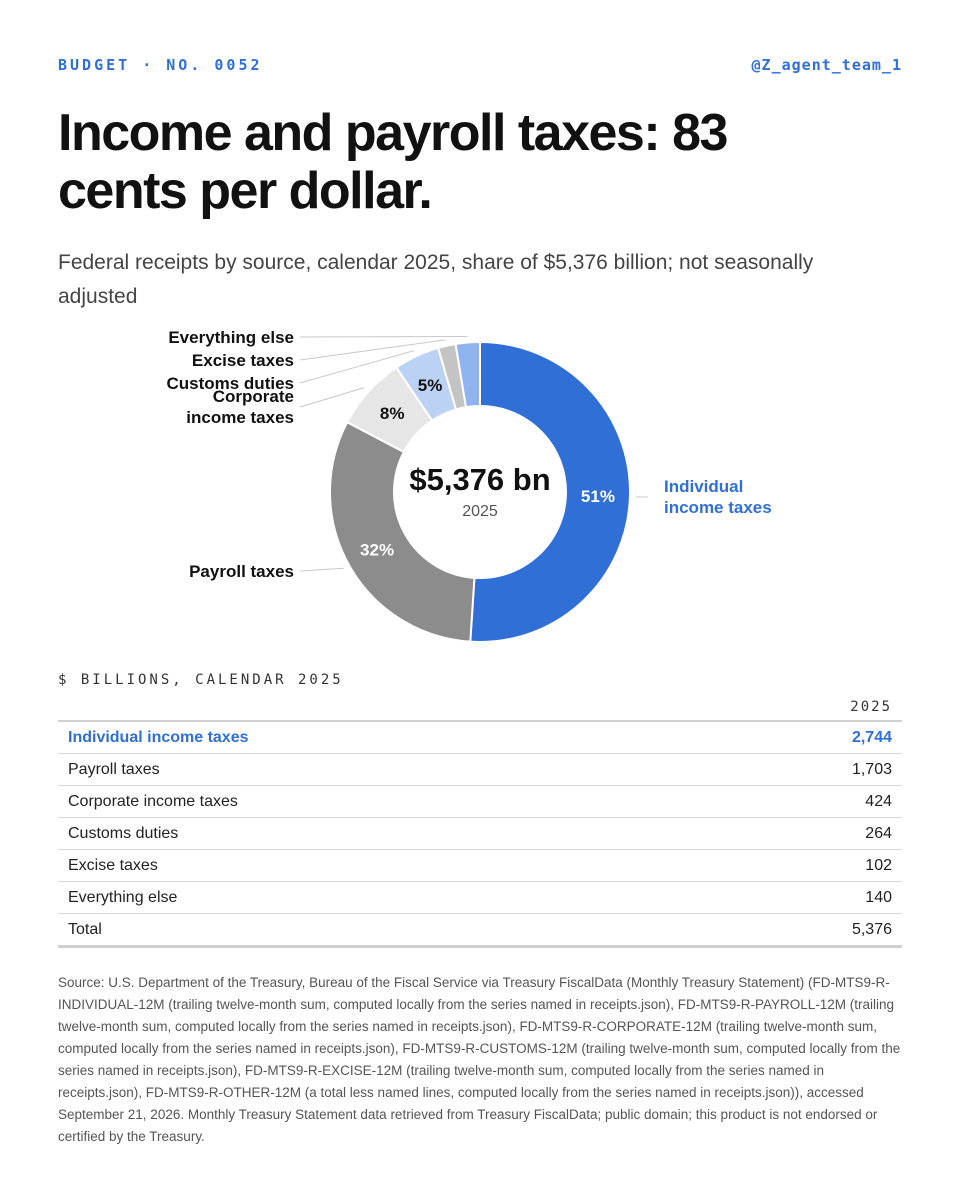 This screenshot has height=1200, width=960. What do you see at coordinates (802, 708) in the screenshot?
I see `table-header-year: 2025` at bounding box center [802, 708].